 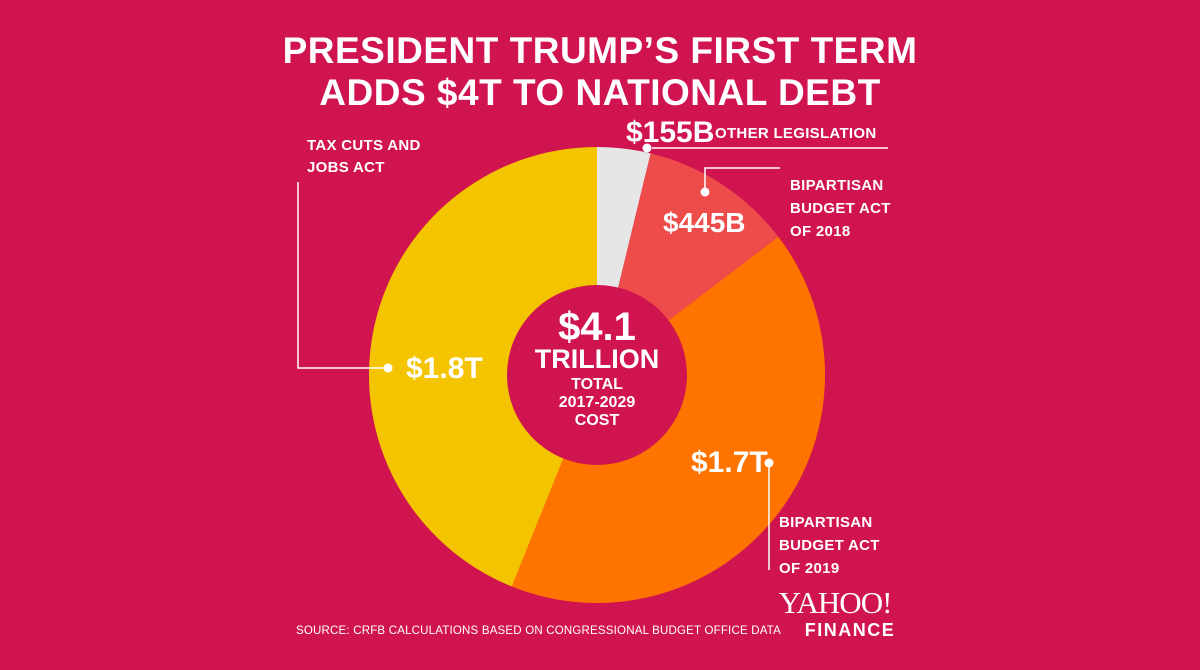 What do you see at coordinates (597, 359) in the screenshot?
I see `center-total-unit: TRILLION` at bounding box center [597, 359].